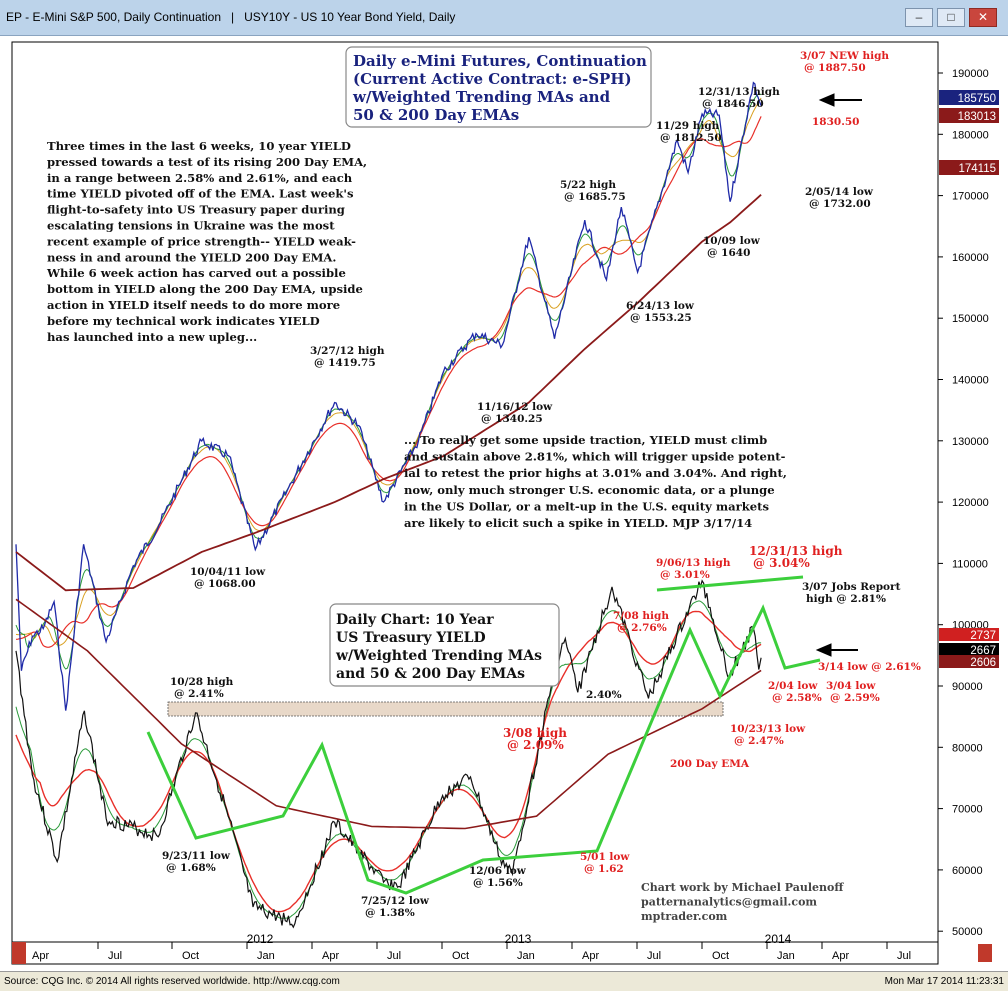  Describe the element at coordinates (835, 68) in the screenshot. I see `es-annotation-value: @ 1887.50` at that location.